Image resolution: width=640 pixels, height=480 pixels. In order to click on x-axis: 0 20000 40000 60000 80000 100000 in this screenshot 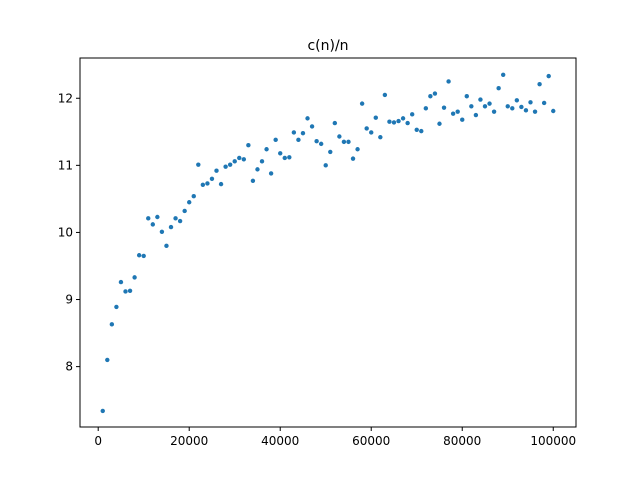, I will do `click(335, 437)`.